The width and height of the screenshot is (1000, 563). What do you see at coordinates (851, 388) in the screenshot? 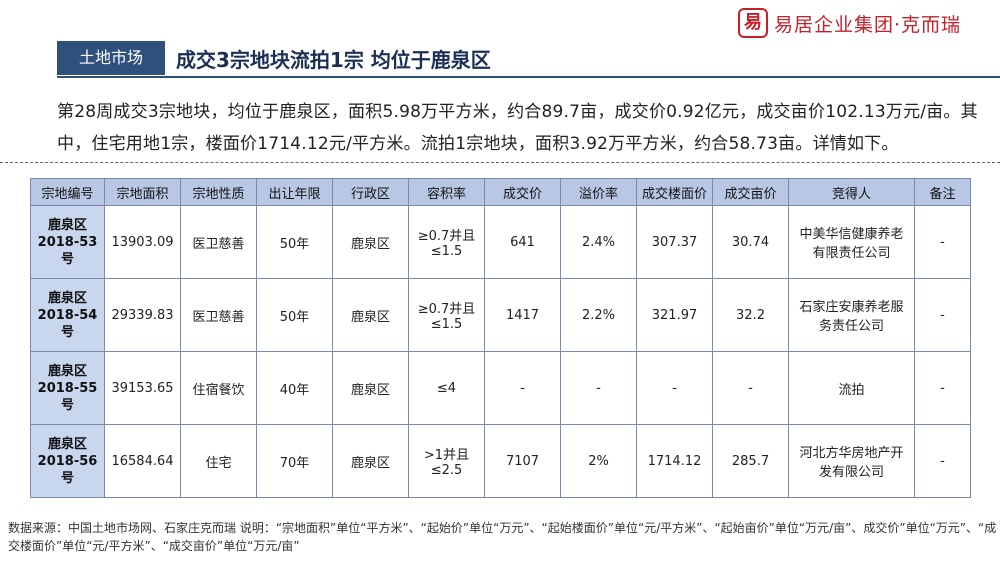
I see `table-cell: 流拍` at bounding box center [851, 388].